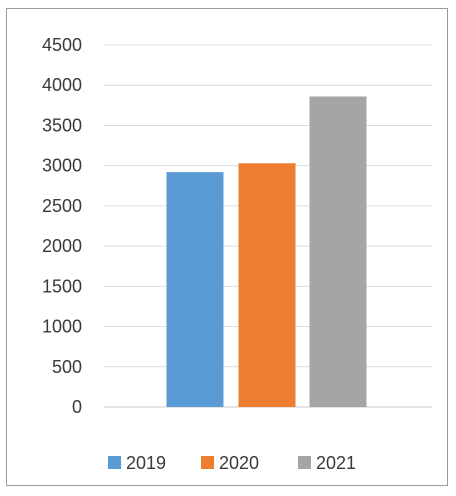 Image resolution: width=456 pixels, height=496 pixels. Describe the element at coordinates (67, 367) in the screenshot. I see `y-tick-label: 500` at that location.